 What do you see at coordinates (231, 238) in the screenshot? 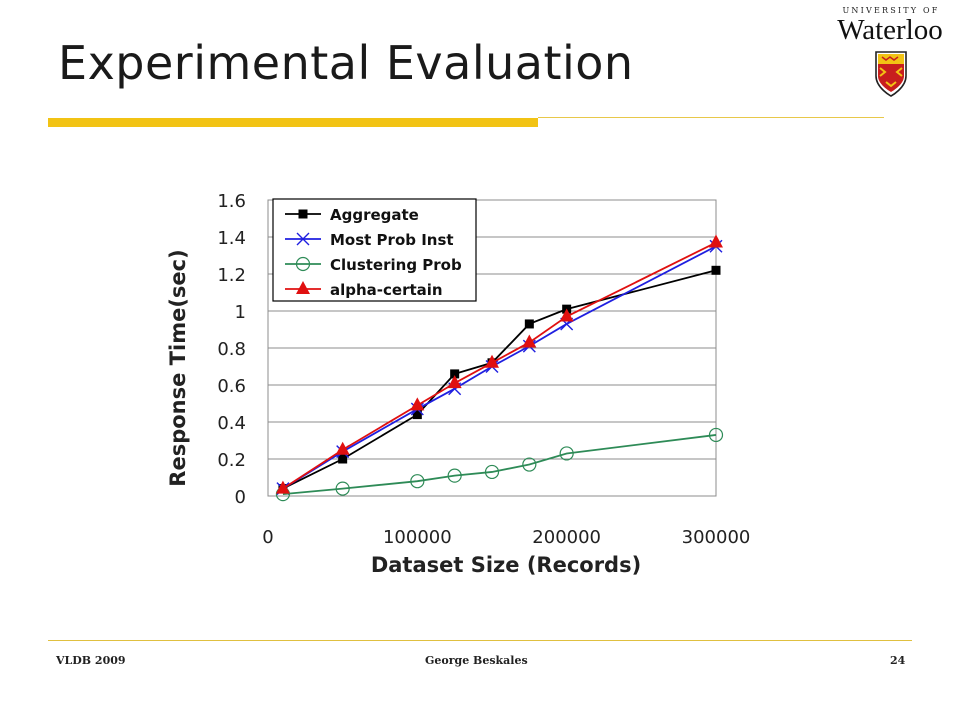
I see `y-tick-label: 1.4` at bounding box center [231, 238].